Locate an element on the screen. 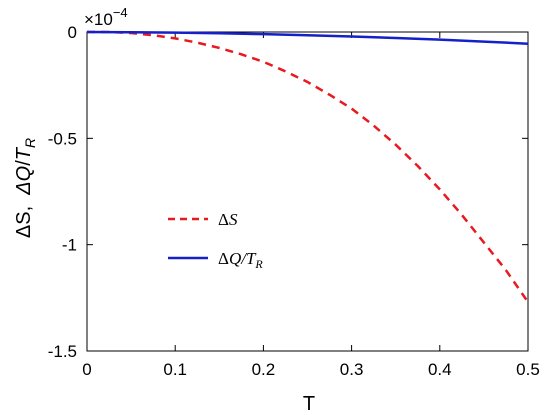 Image resolution: width=550 pixels, height=415 pixels. x-tick-label: 0.4 is located at coordinates (440, 369).